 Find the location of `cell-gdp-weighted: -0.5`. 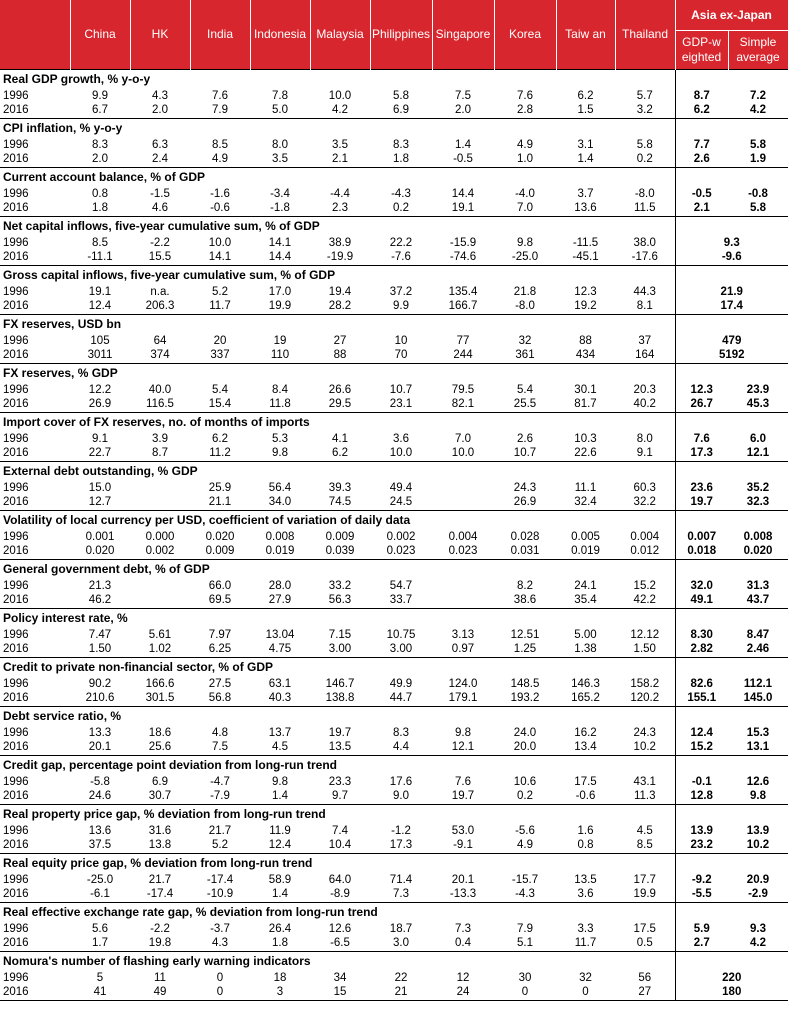

cell-gdp-weighted: -0.5 is located at coordinates (701, 193).